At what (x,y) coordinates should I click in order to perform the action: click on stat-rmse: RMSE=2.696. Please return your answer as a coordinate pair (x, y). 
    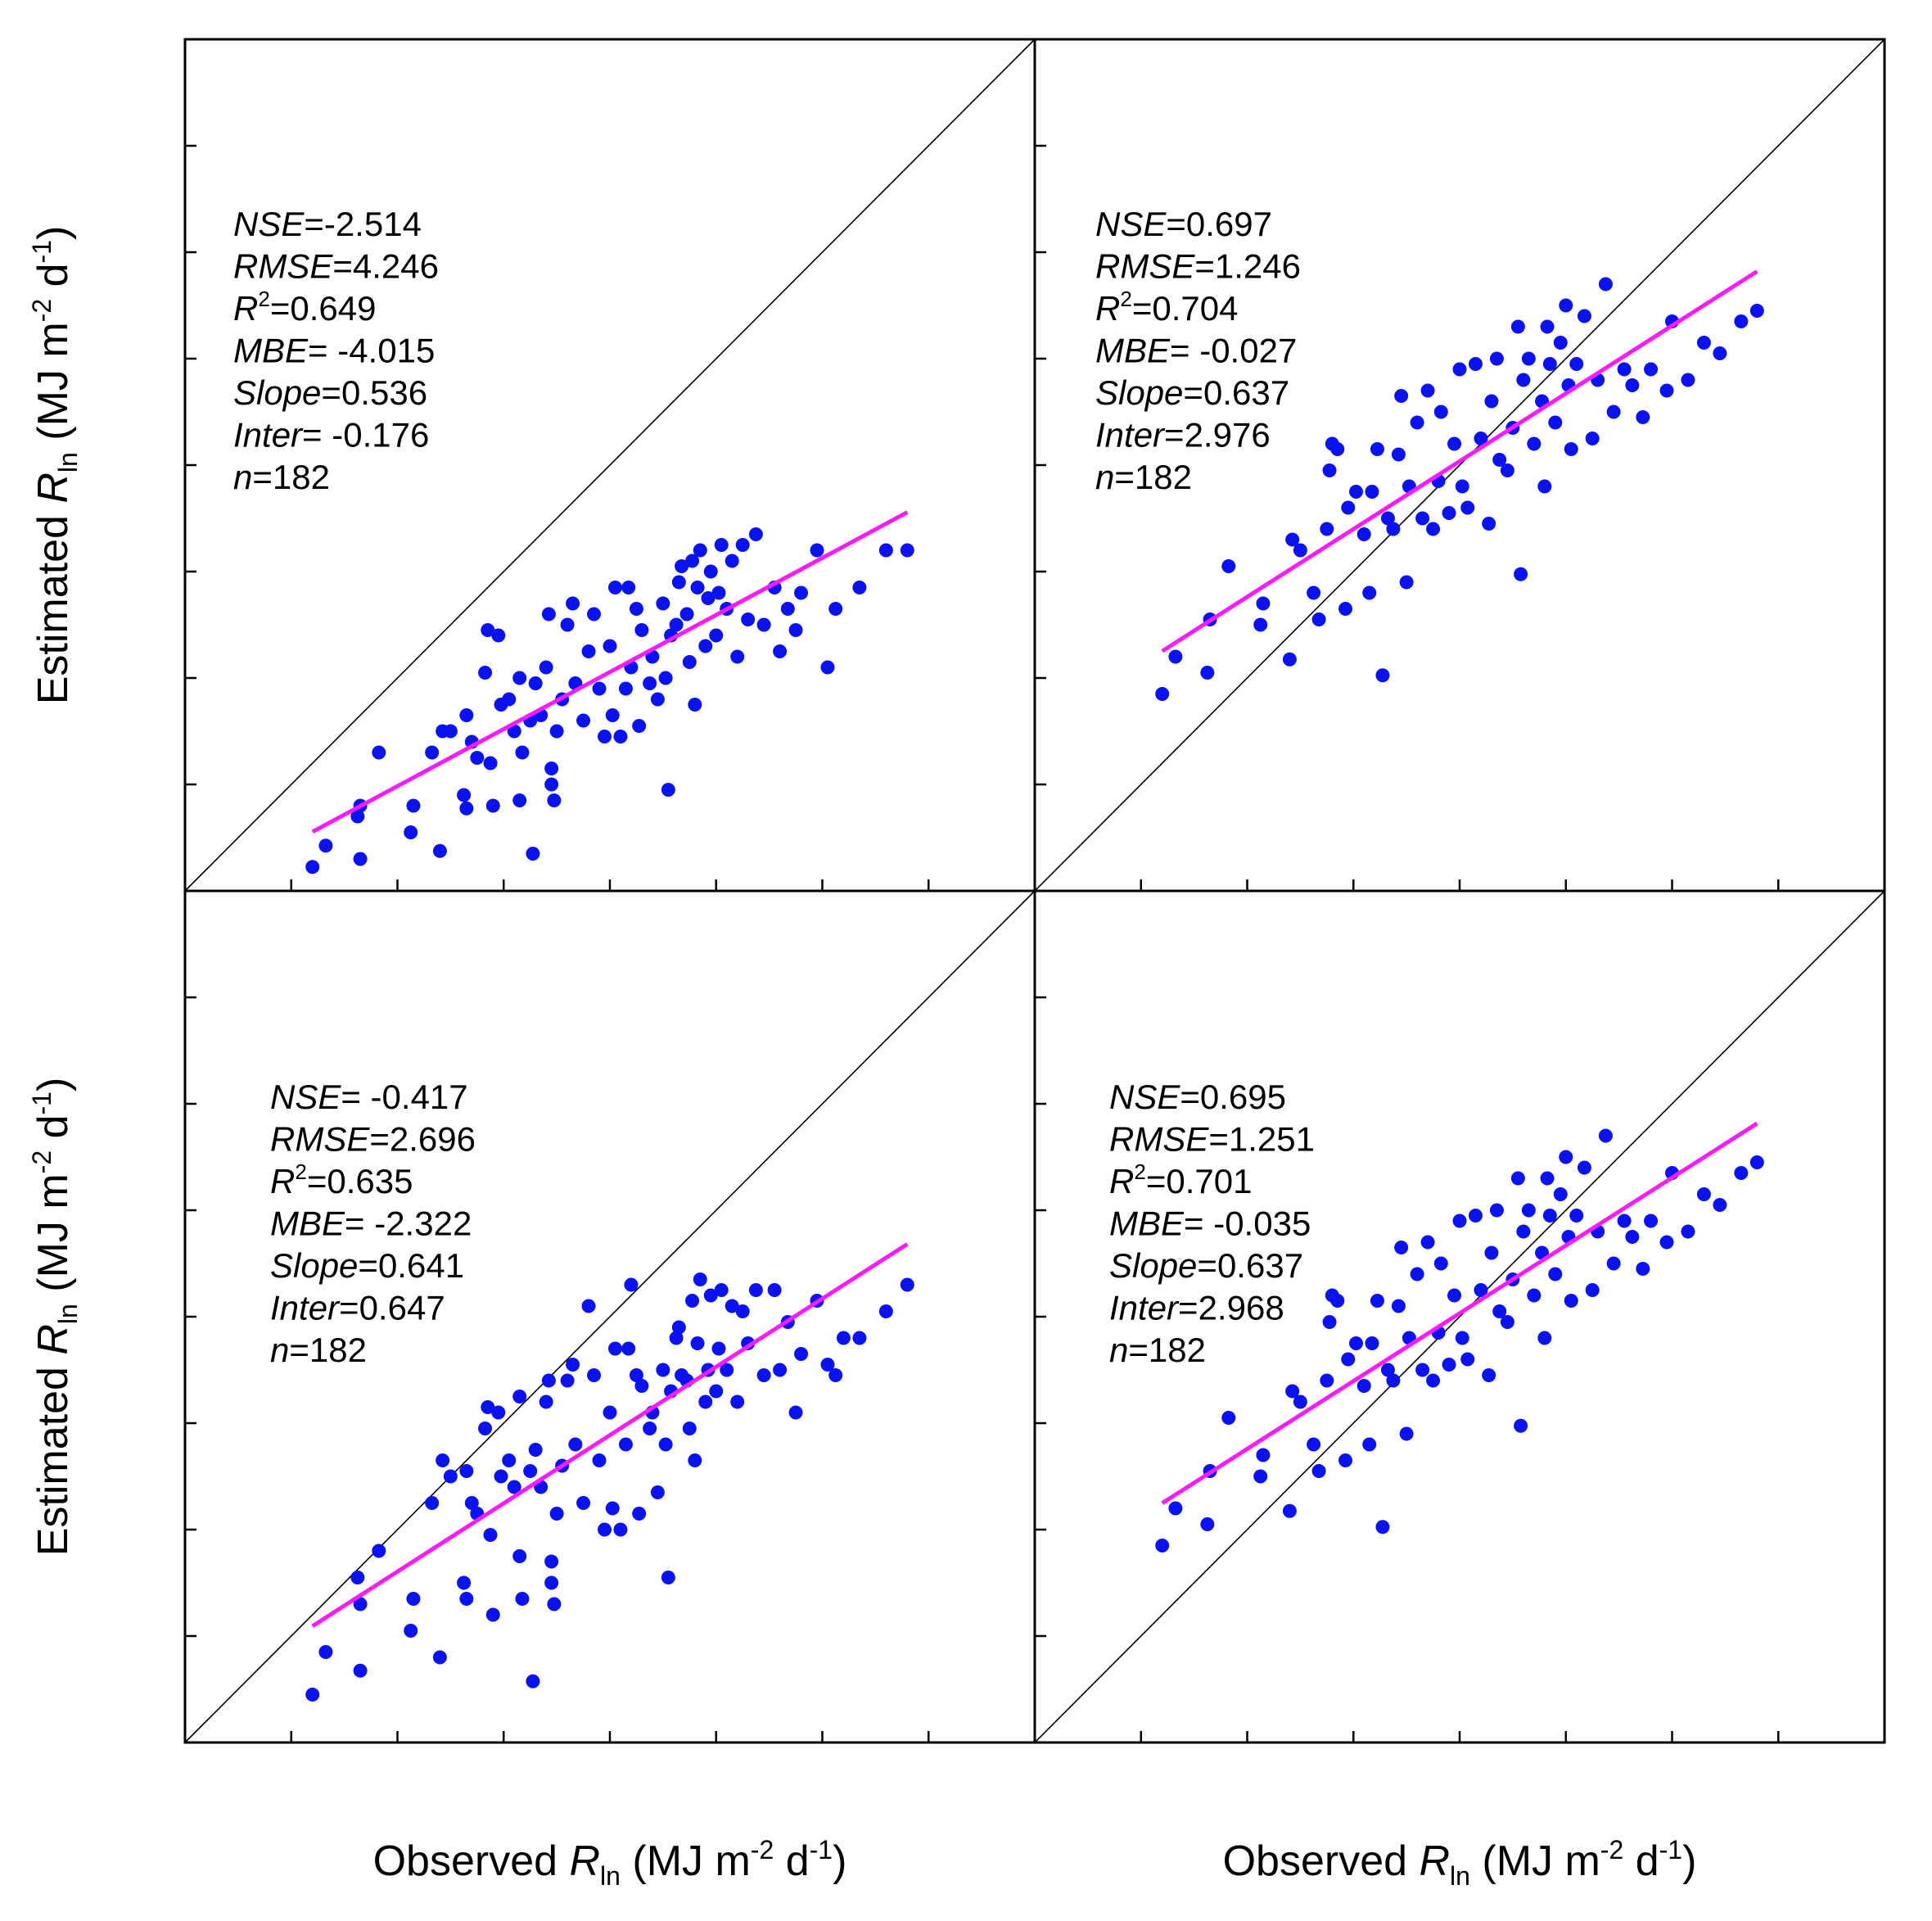
    Looking at the image, I should click on (373, 1139).